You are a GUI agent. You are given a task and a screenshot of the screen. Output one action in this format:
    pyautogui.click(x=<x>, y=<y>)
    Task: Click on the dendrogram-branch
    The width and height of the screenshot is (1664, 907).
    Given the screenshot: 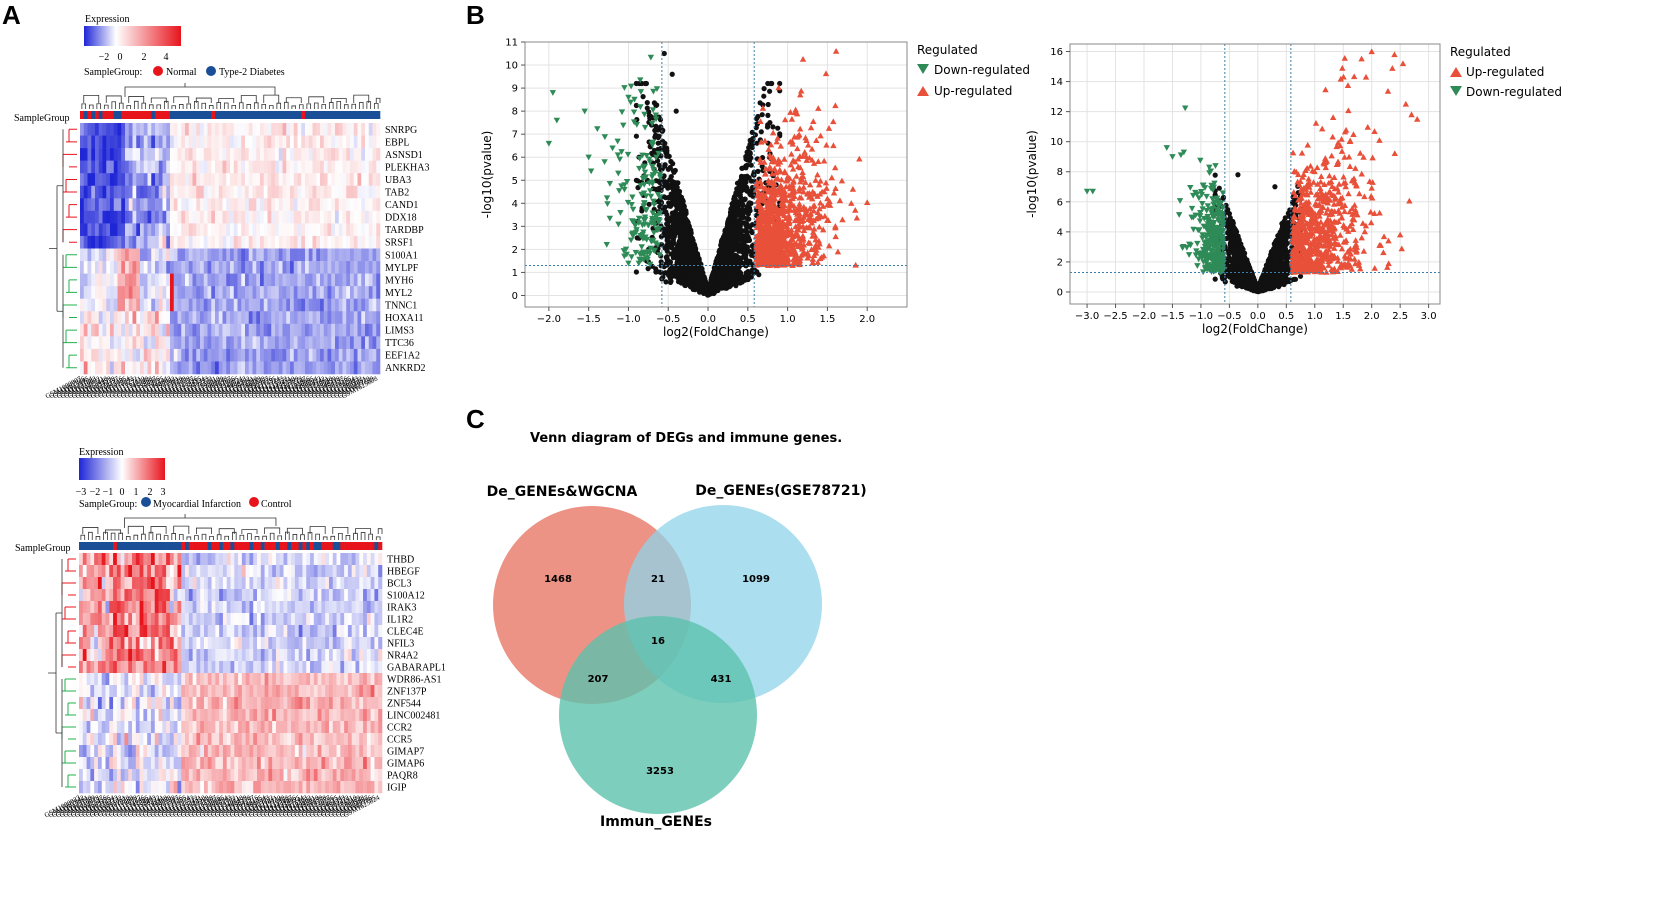 What is the action you would take?
    pyautogui.click(x=69, y=311)
    